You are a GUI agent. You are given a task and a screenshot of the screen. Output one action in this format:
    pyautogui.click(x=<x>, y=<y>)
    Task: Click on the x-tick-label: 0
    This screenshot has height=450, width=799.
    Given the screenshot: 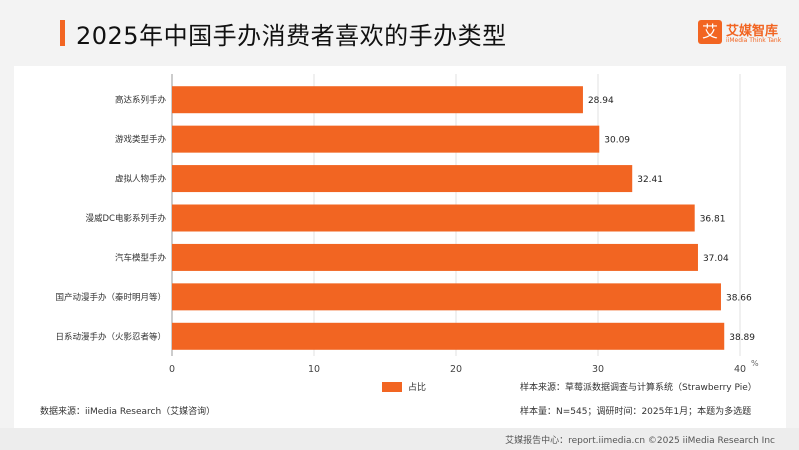 What is the action you would take?
    pyautogui.click(x=172, y=369)
    